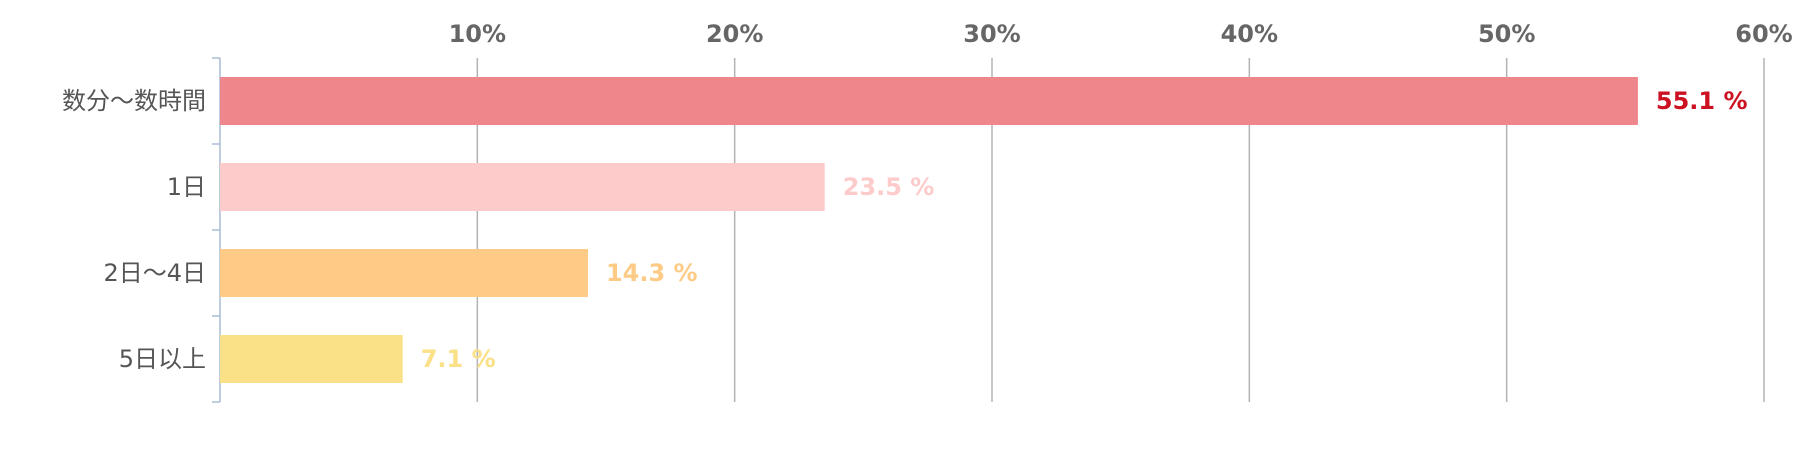 The width and height of the screenshot is (1816, 452). What do you see at coordinates (734, 34) in the screenshot?
I see `x-tick-label: 20%` at bounding box center [734, 34].